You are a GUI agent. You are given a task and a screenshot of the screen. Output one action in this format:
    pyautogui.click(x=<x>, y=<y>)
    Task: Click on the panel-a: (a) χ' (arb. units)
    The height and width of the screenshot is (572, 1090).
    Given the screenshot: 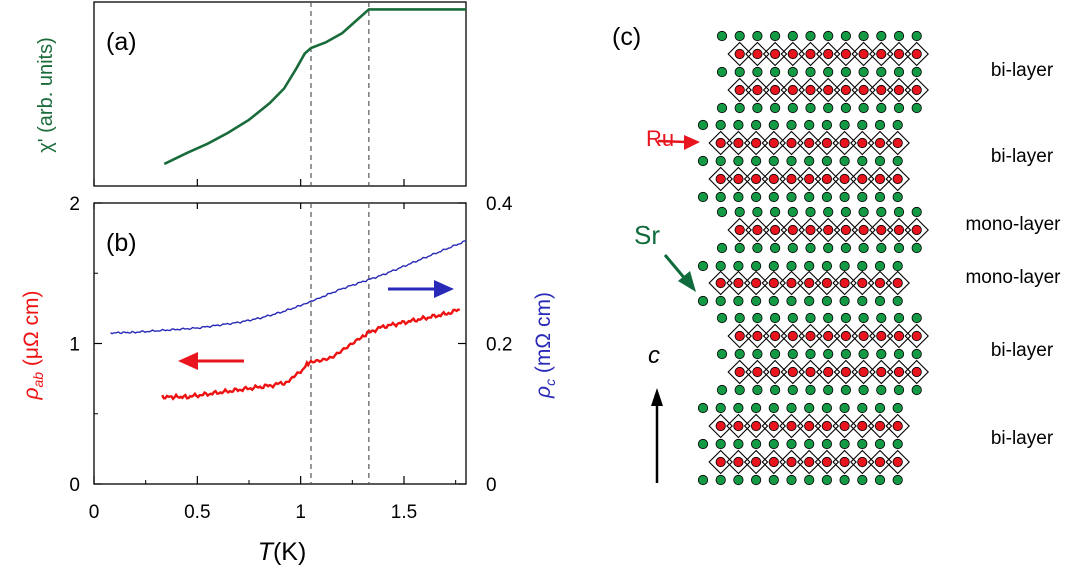 What is the action you would take?
    pyautogui.click(x=251, y=94)
    